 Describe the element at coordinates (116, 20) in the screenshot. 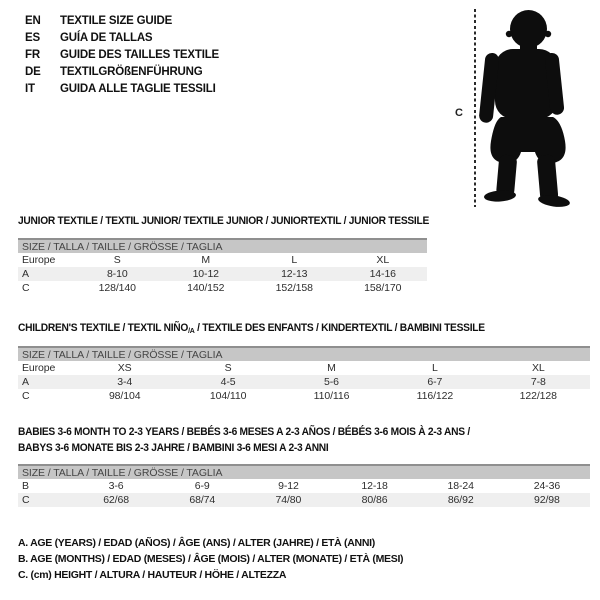

I see `language-label: TEXTILE SIZE GUIDE` at that location.